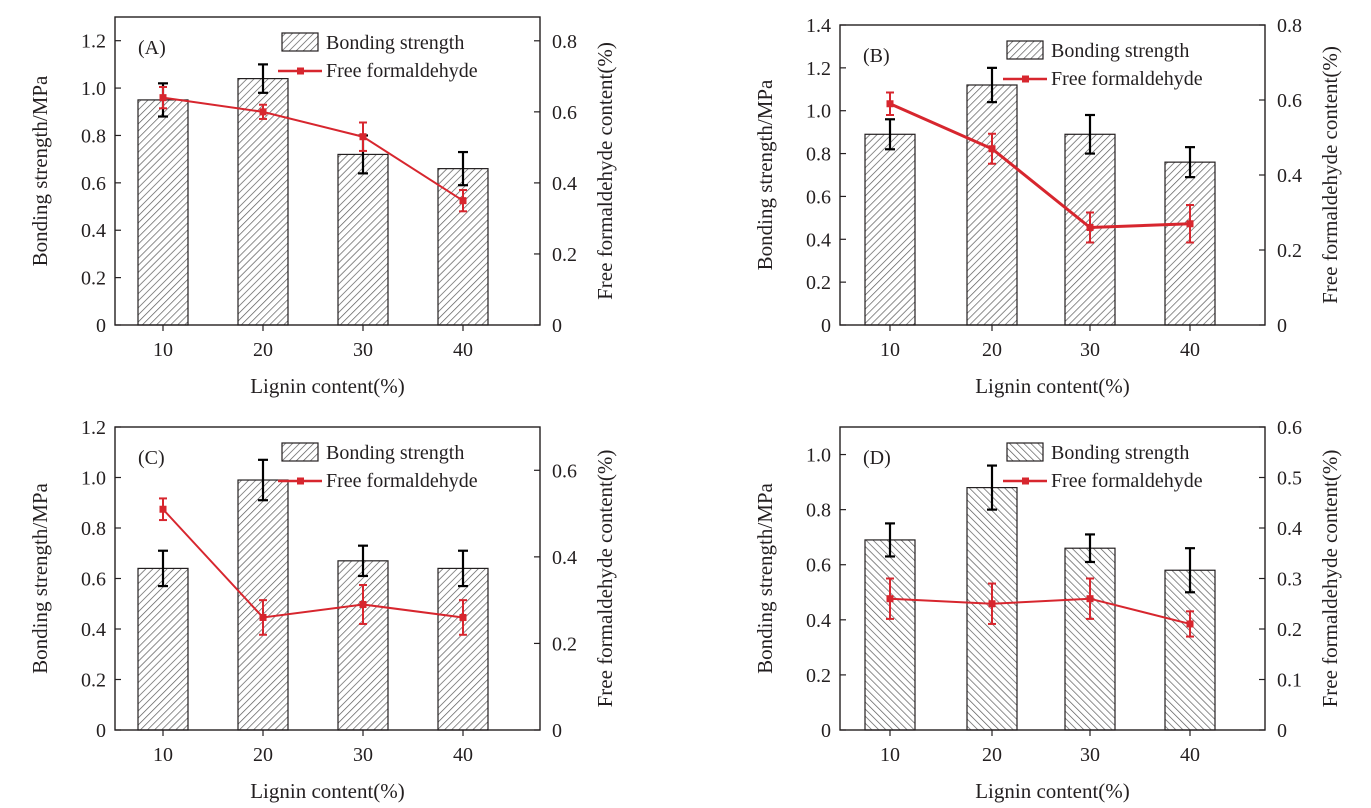 This screenshot has width=1371, height=808. I want to click on legend-line-marker, so click(1025, 79).